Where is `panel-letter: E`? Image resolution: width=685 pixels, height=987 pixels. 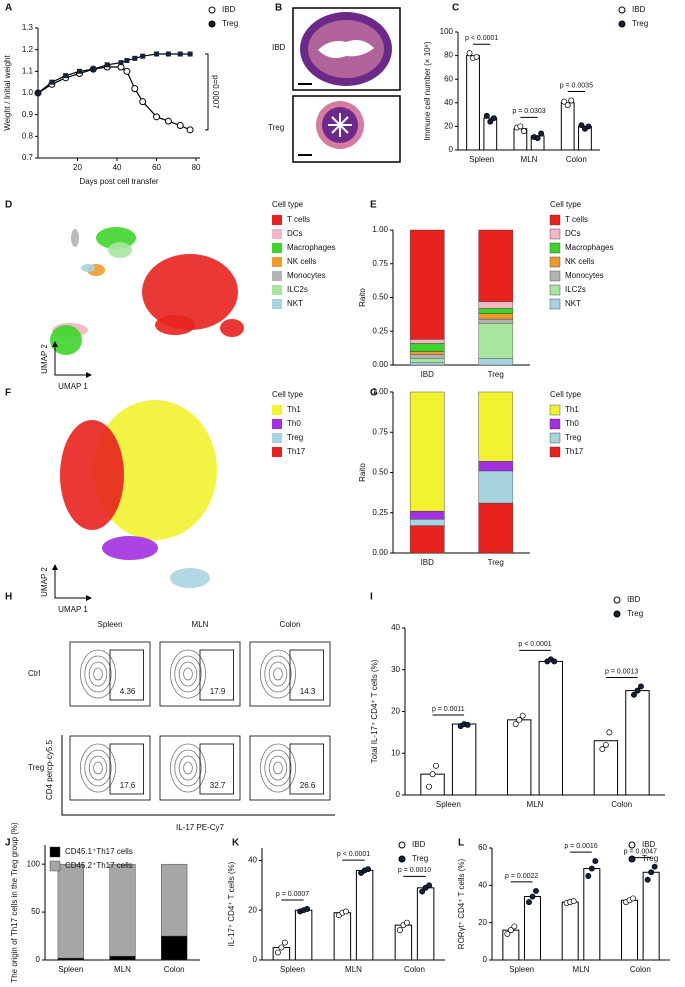
panel-letter: E is located at coordinates (373, 205).